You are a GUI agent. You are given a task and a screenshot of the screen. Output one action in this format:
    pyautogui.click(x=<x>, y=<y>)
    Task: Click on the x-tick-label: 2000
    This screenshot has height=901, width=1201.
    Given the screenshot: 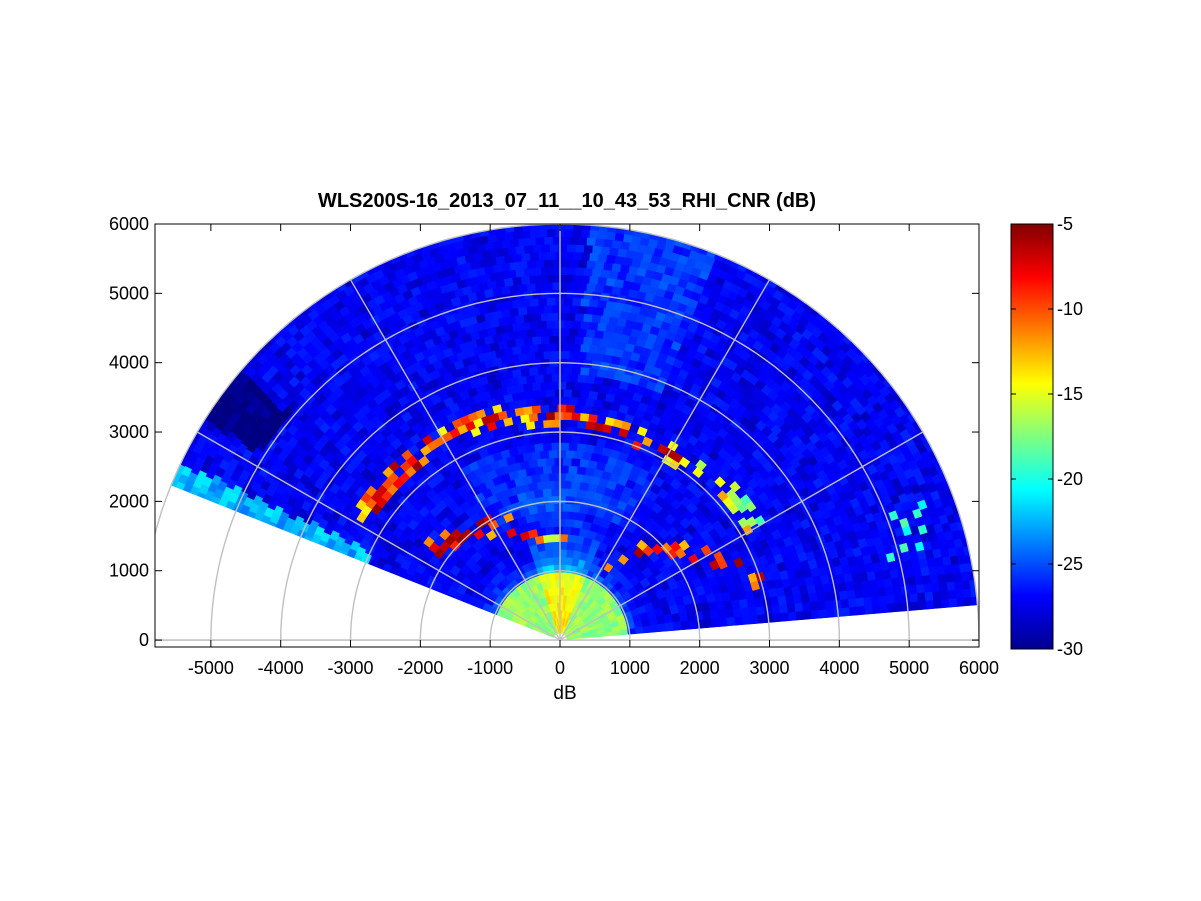 What is the action you would take?
    pyautogui.click(x=700, y=668)
    